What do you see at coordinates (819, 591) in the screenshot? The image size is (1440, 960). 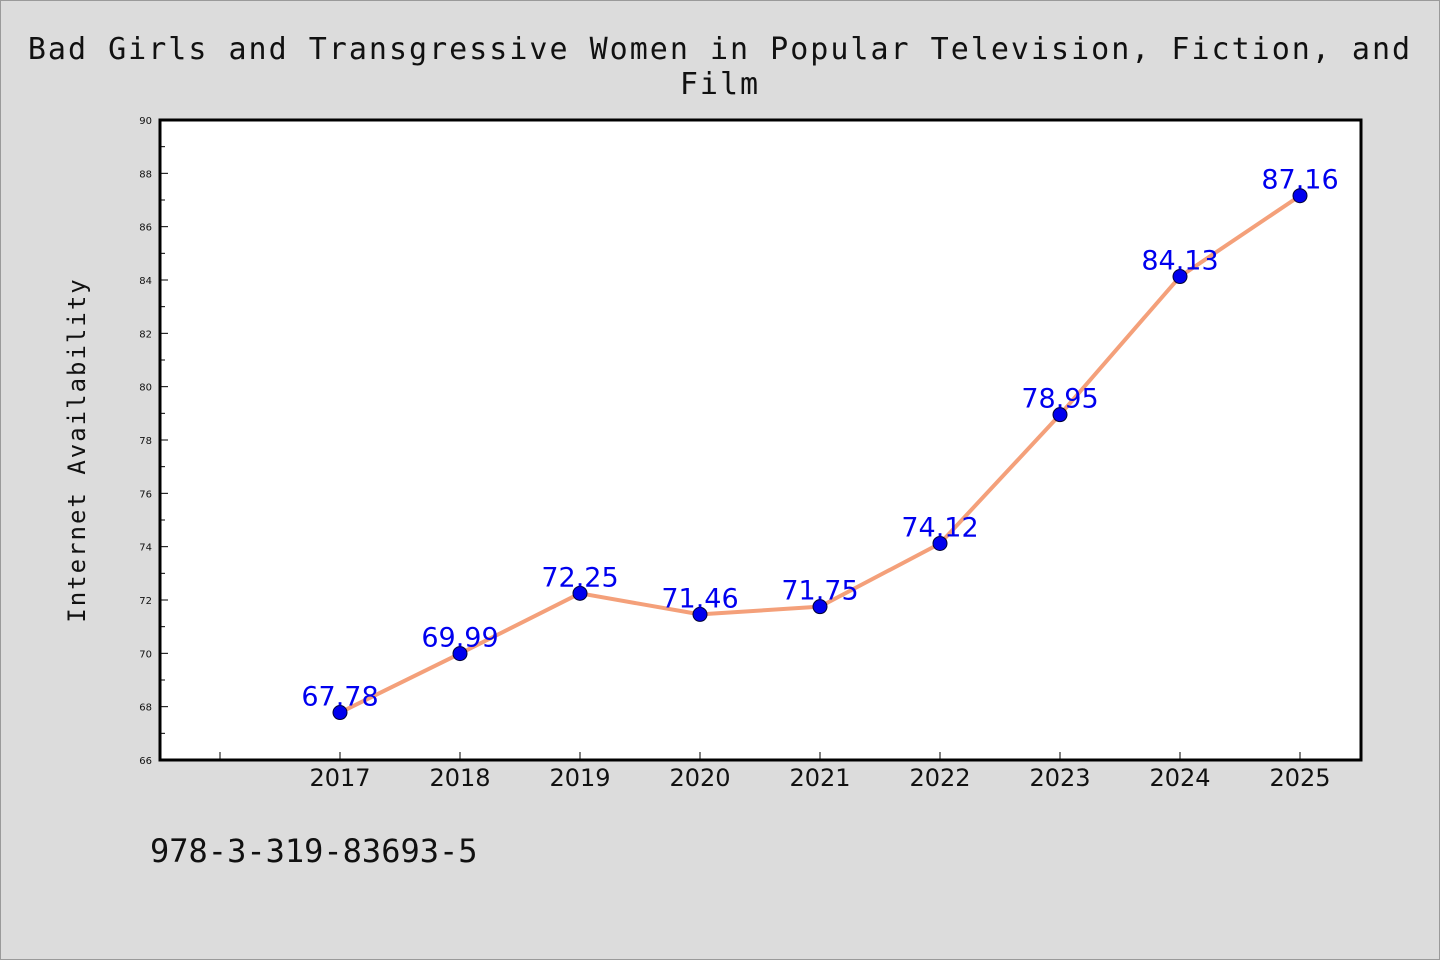 I see `data-label-2021: 71.75` at bounding box center [819, 591].